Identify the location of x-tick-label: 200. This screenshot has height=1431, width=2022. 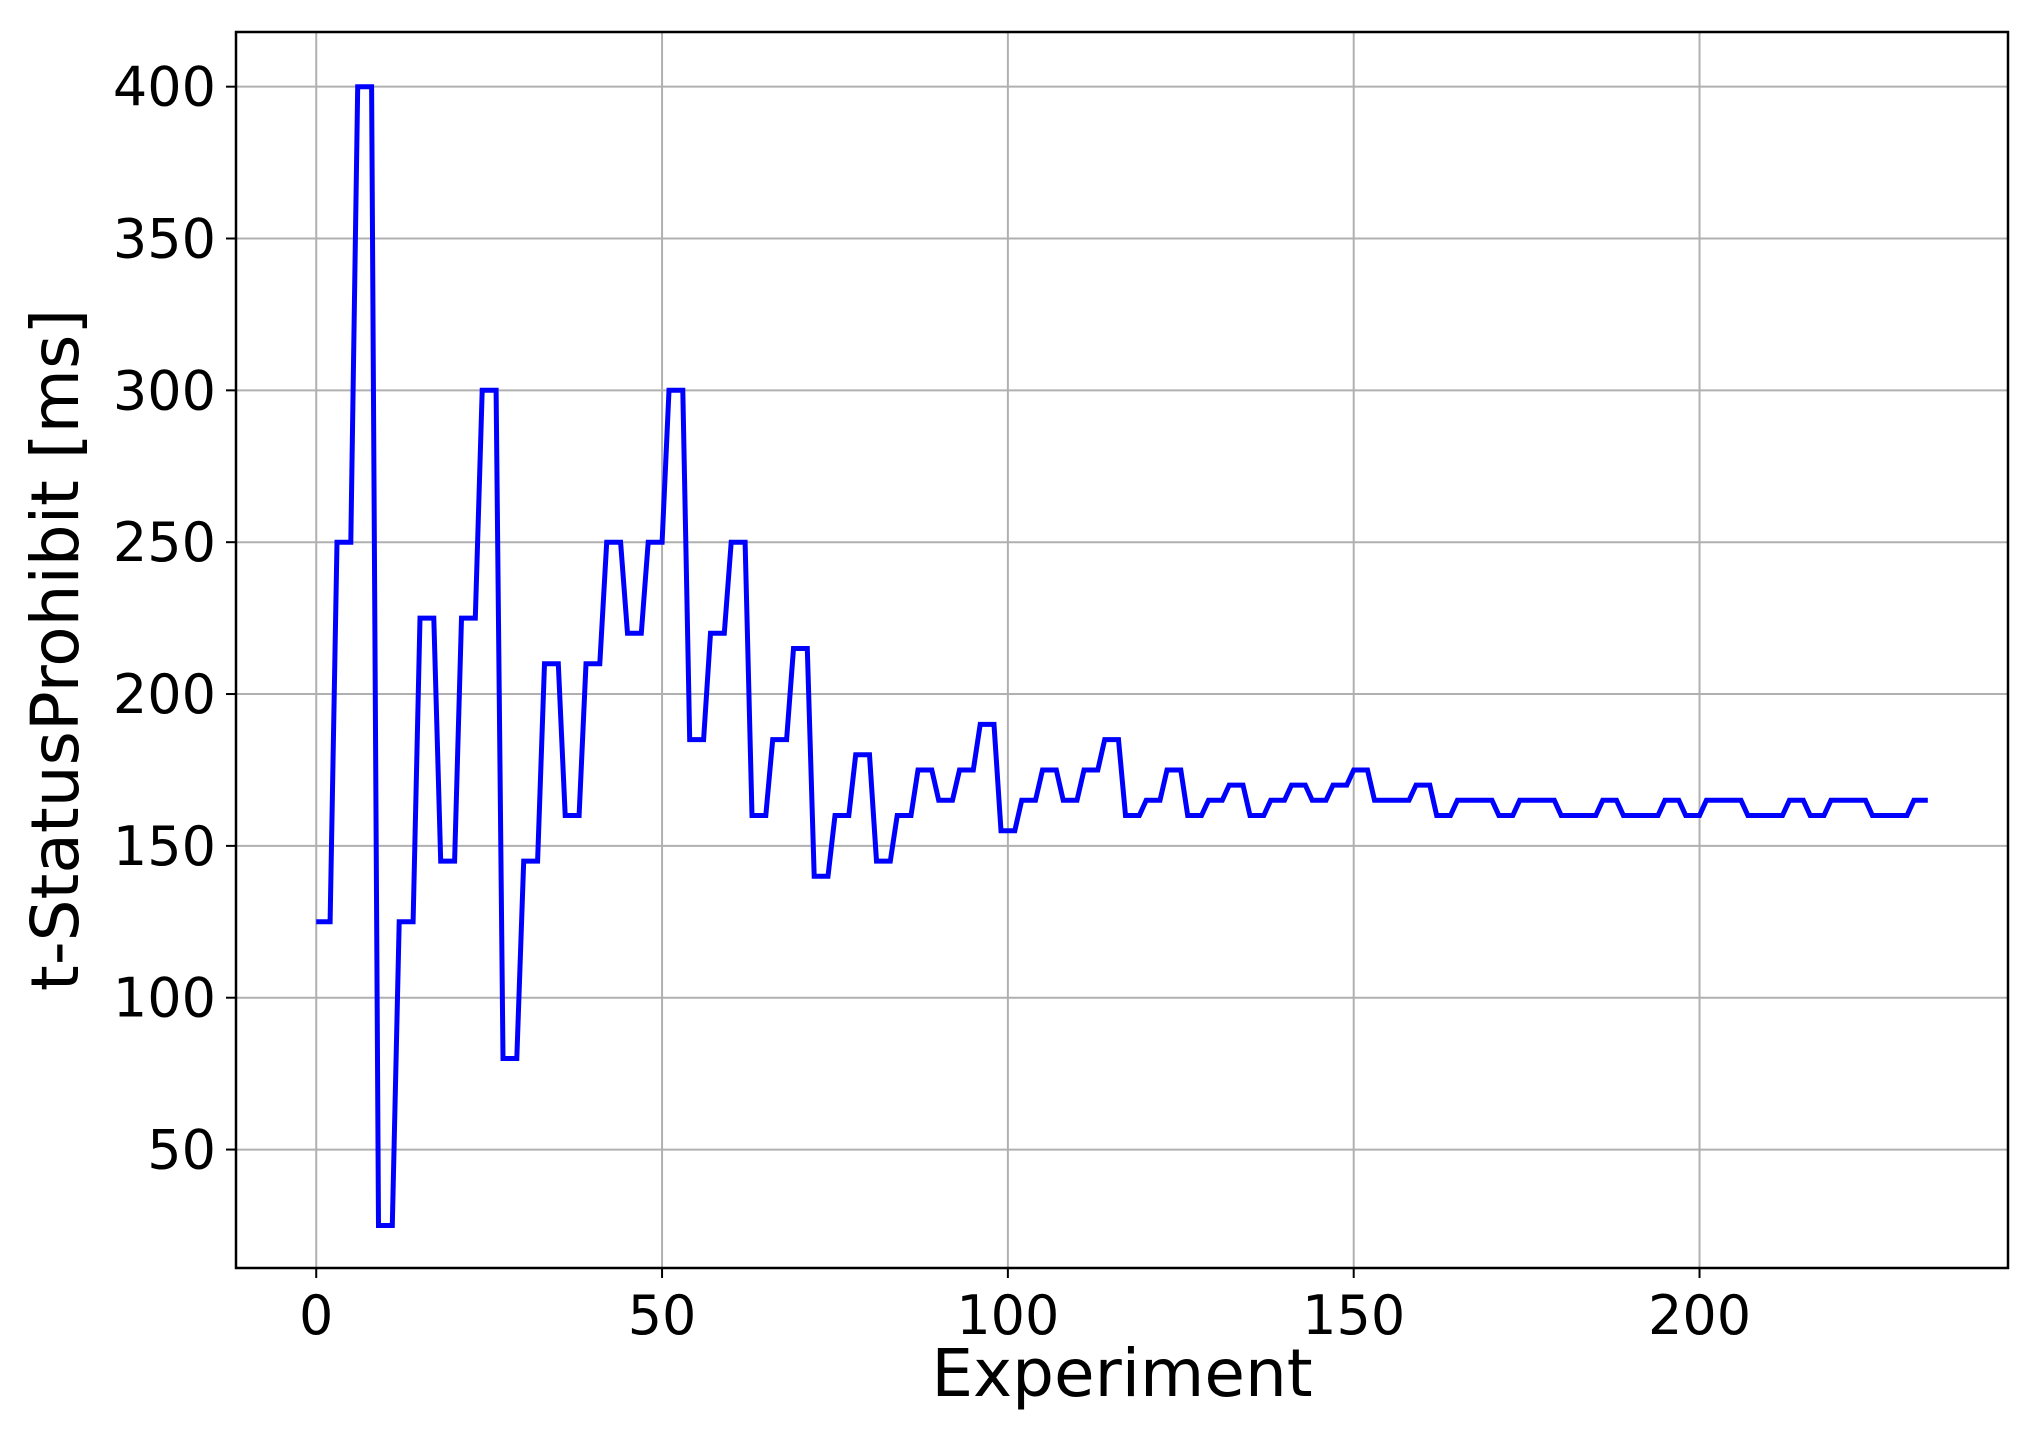
(1699, 1315).